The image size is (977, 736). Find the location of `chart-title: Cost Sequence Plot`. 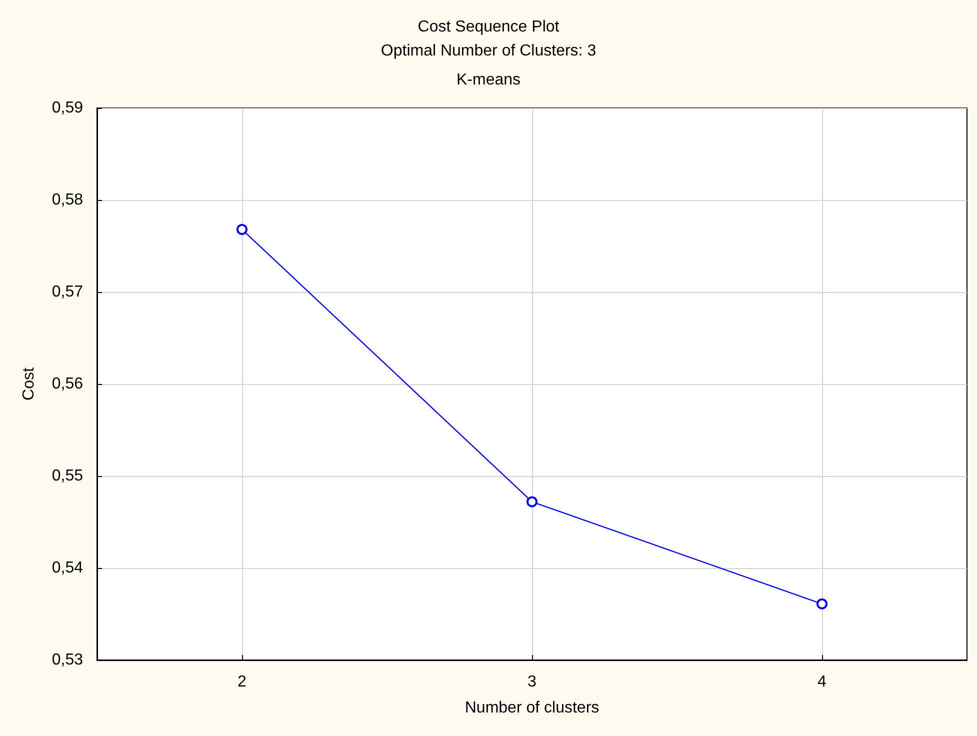

chart-title: Cost Sequence Plot is located at coordinates (489, 27).